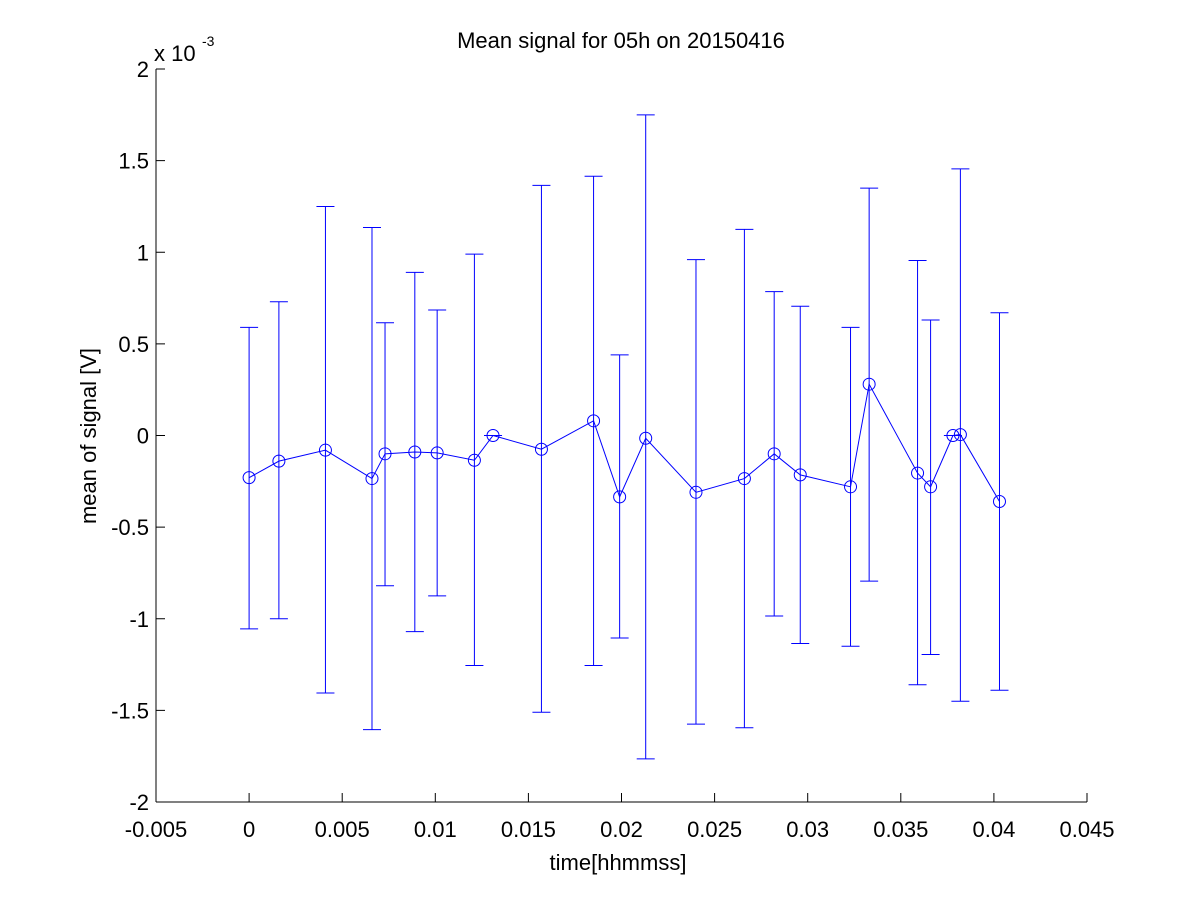 The height and width of the screenshot is (906, 1200). I want to click on x-tick-label: 0.025, so click(714, 829).